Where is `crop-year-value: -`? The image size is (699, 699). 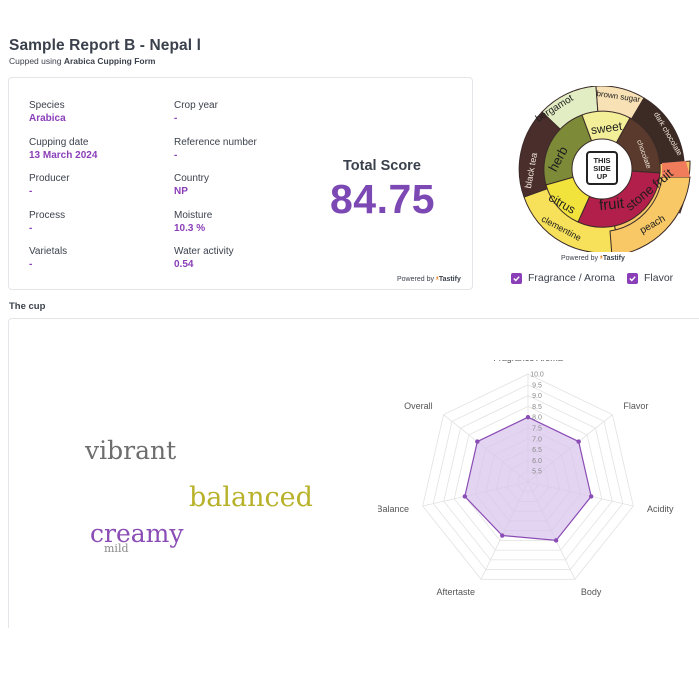 crop-year-value: - is located at coordinates (176, 118).